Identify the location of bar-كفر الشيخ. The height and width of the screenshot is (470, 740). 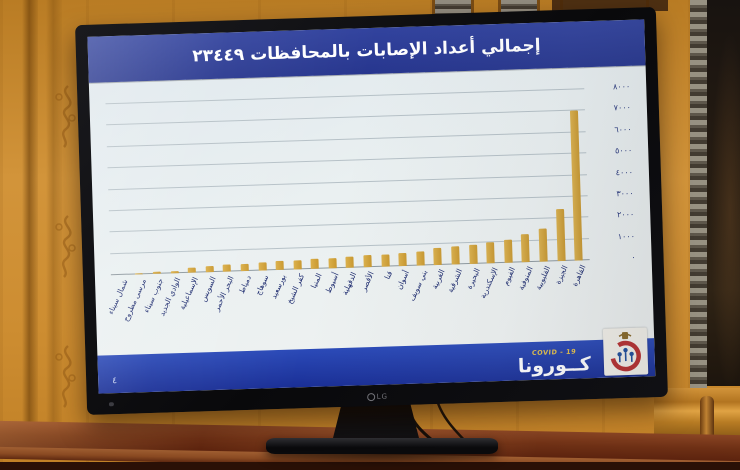
(297, 265).